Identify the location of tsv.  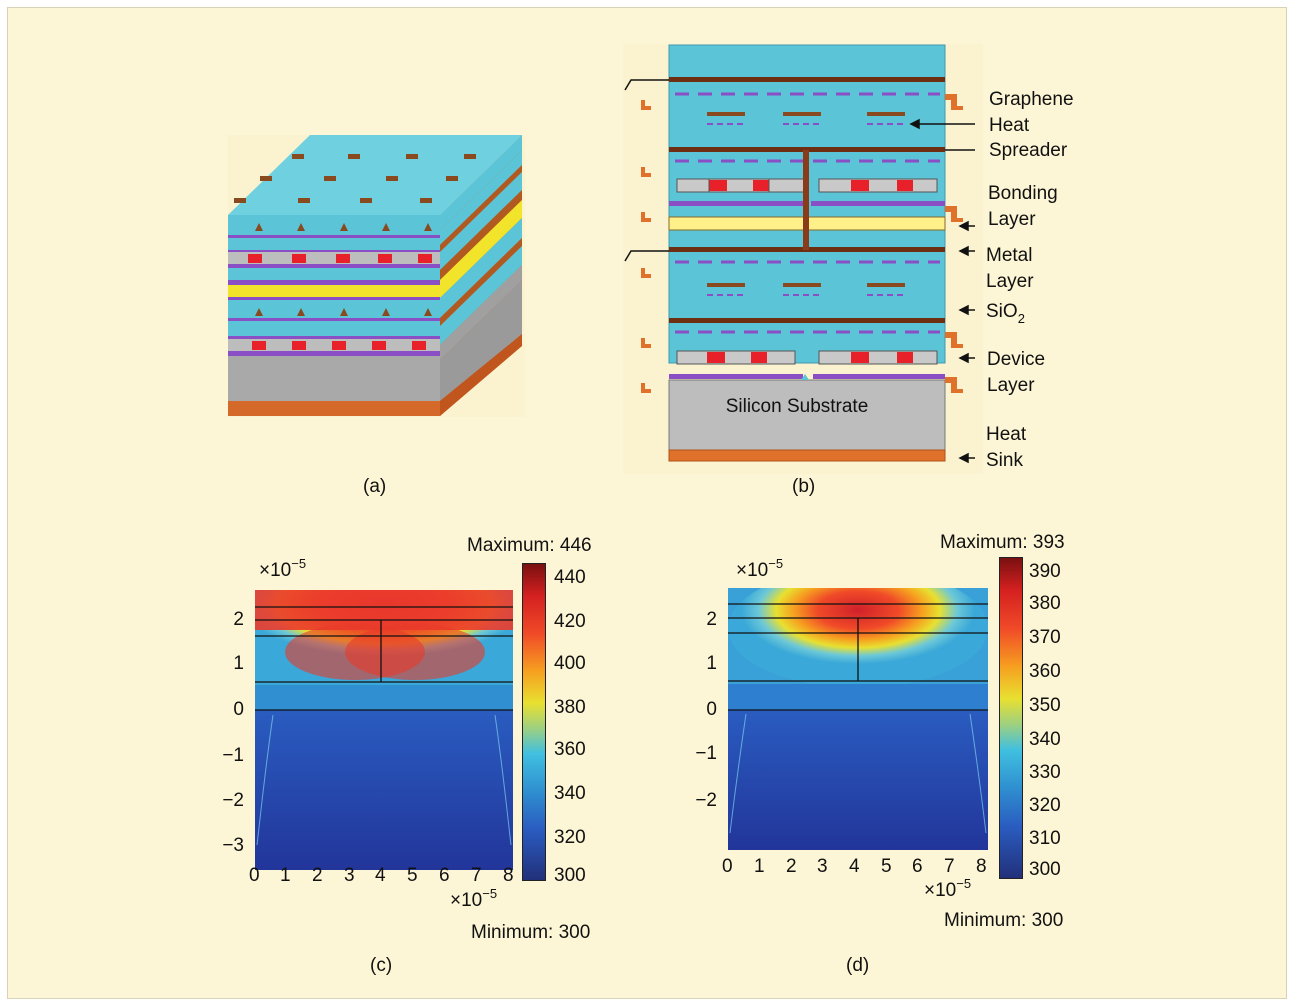
(806, 200).